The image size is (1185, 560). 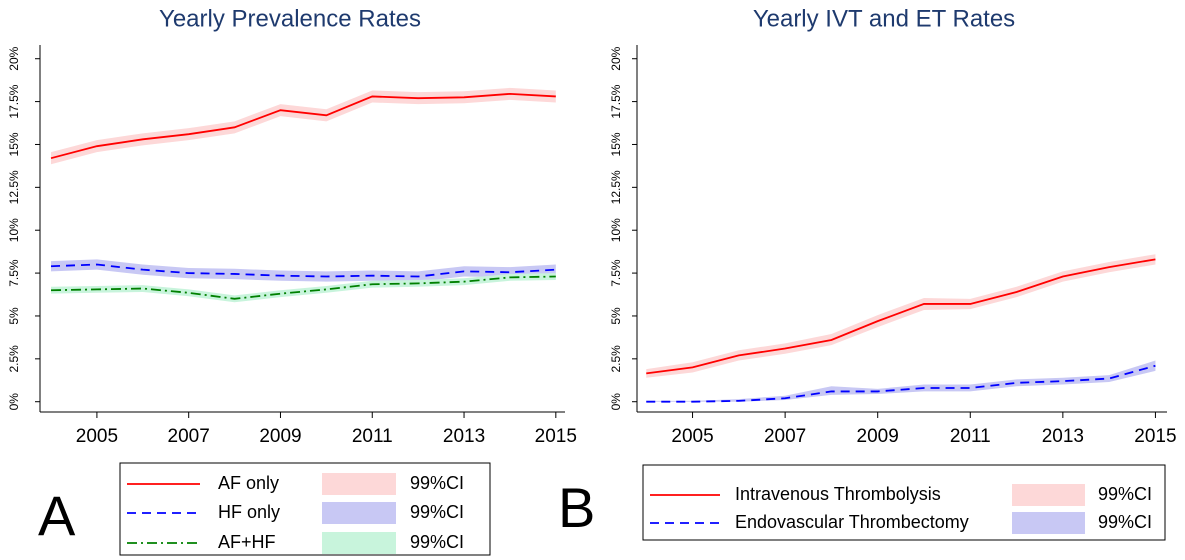 I want to click on panel-label: A, so click(x=57, y=515).